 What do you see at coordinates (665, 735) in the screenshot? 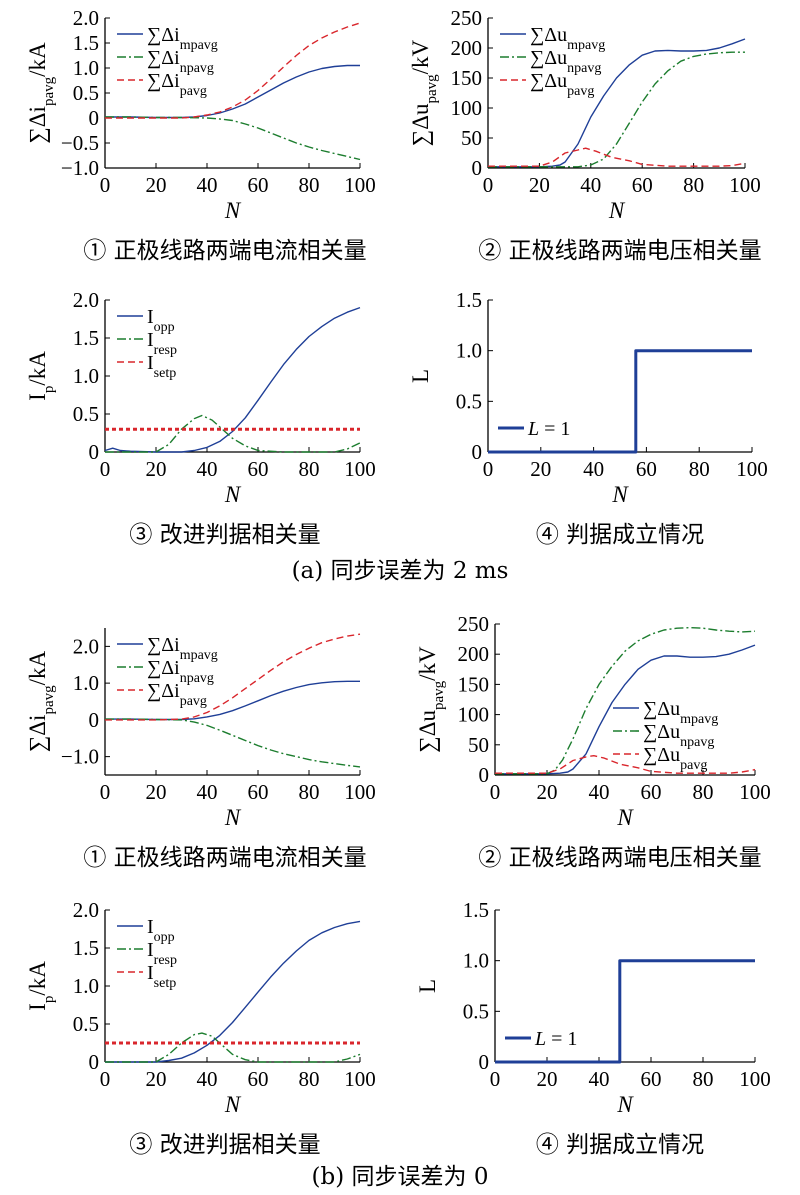
I see `legend: ∑Δumpavg∑Δunpavg∑Δupavg` at bounding box center [665, 735].